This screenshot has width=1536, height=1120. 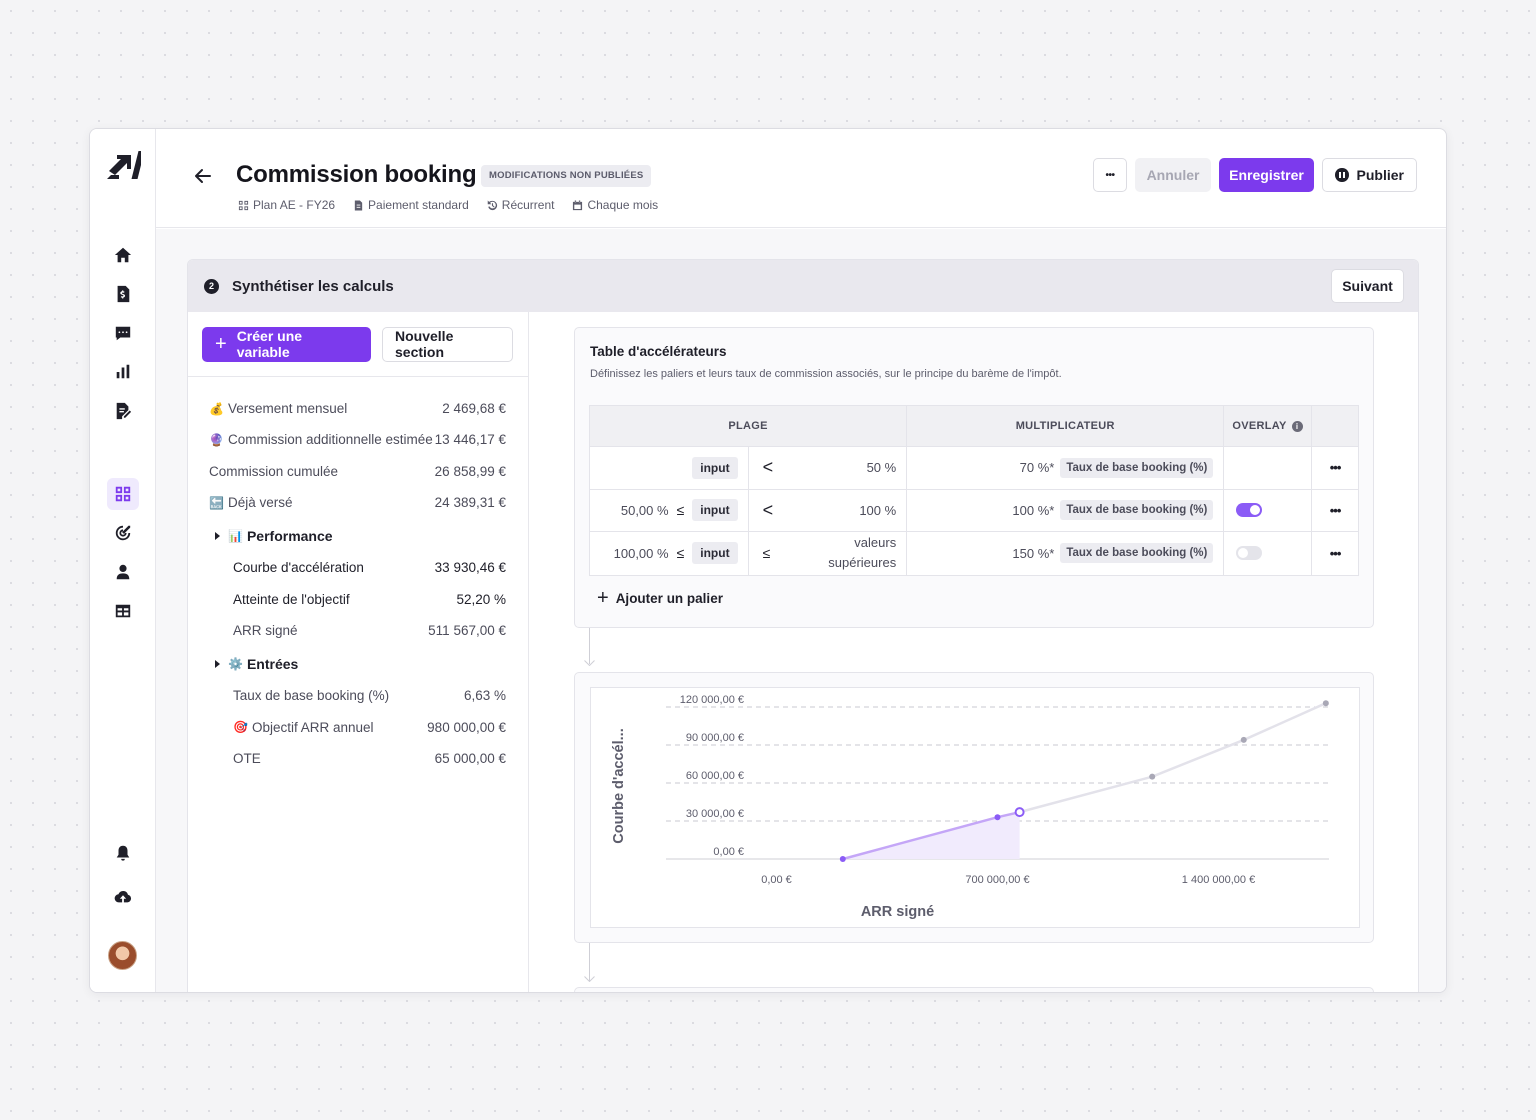 I want to click on variable-name: Versement mensuel, so click(x=287, y=409).